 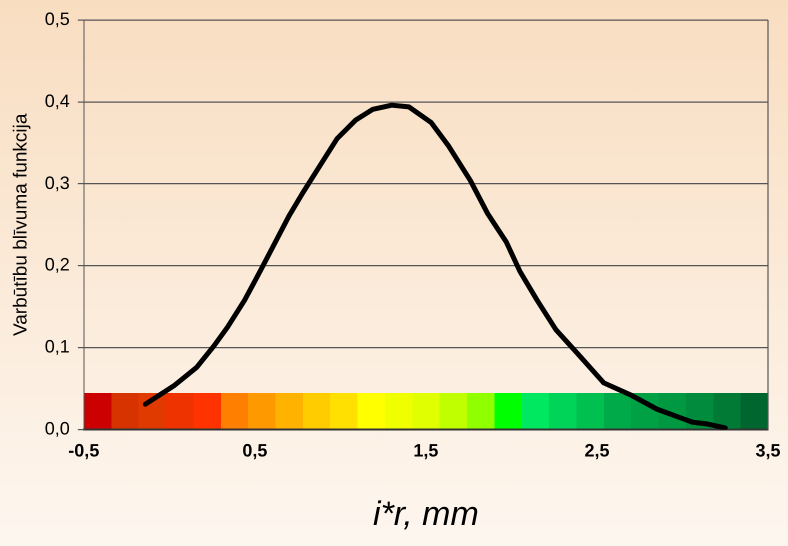 I want to click on x-tick-label: 3,5, so click(x=768, y=450).